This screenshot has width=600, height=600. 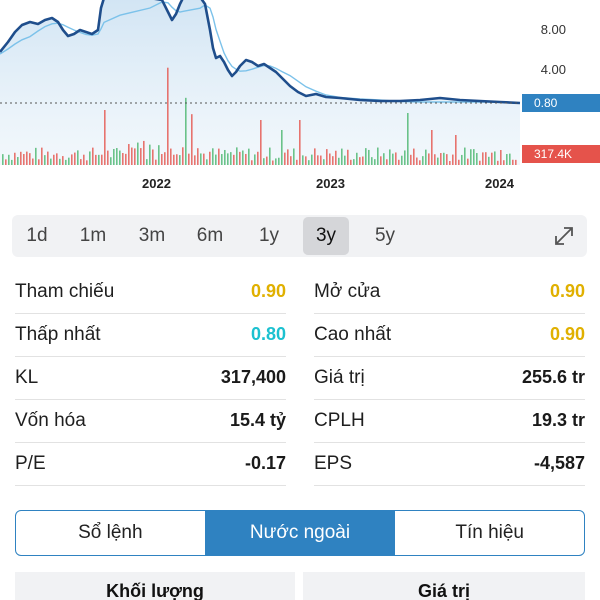 What do you see at coordinates (93, 235) in the screenshot?
I see `range-1m-button: 1m` at bounding box center [93, 235].